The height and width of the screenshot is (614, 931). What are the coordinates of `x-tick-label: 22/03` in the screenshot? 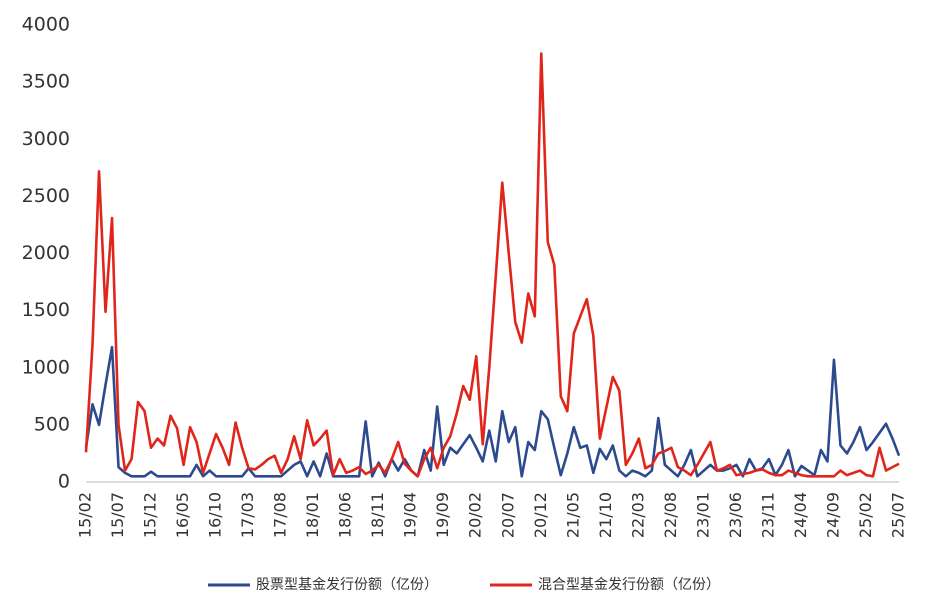 It's located at (637, 515).